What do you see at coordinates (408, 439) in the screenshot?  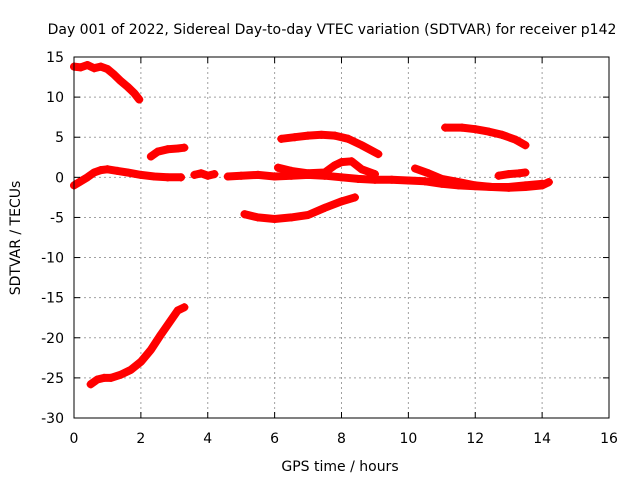 I see `x-tick-label: 10` at bounding box center [408, 439].